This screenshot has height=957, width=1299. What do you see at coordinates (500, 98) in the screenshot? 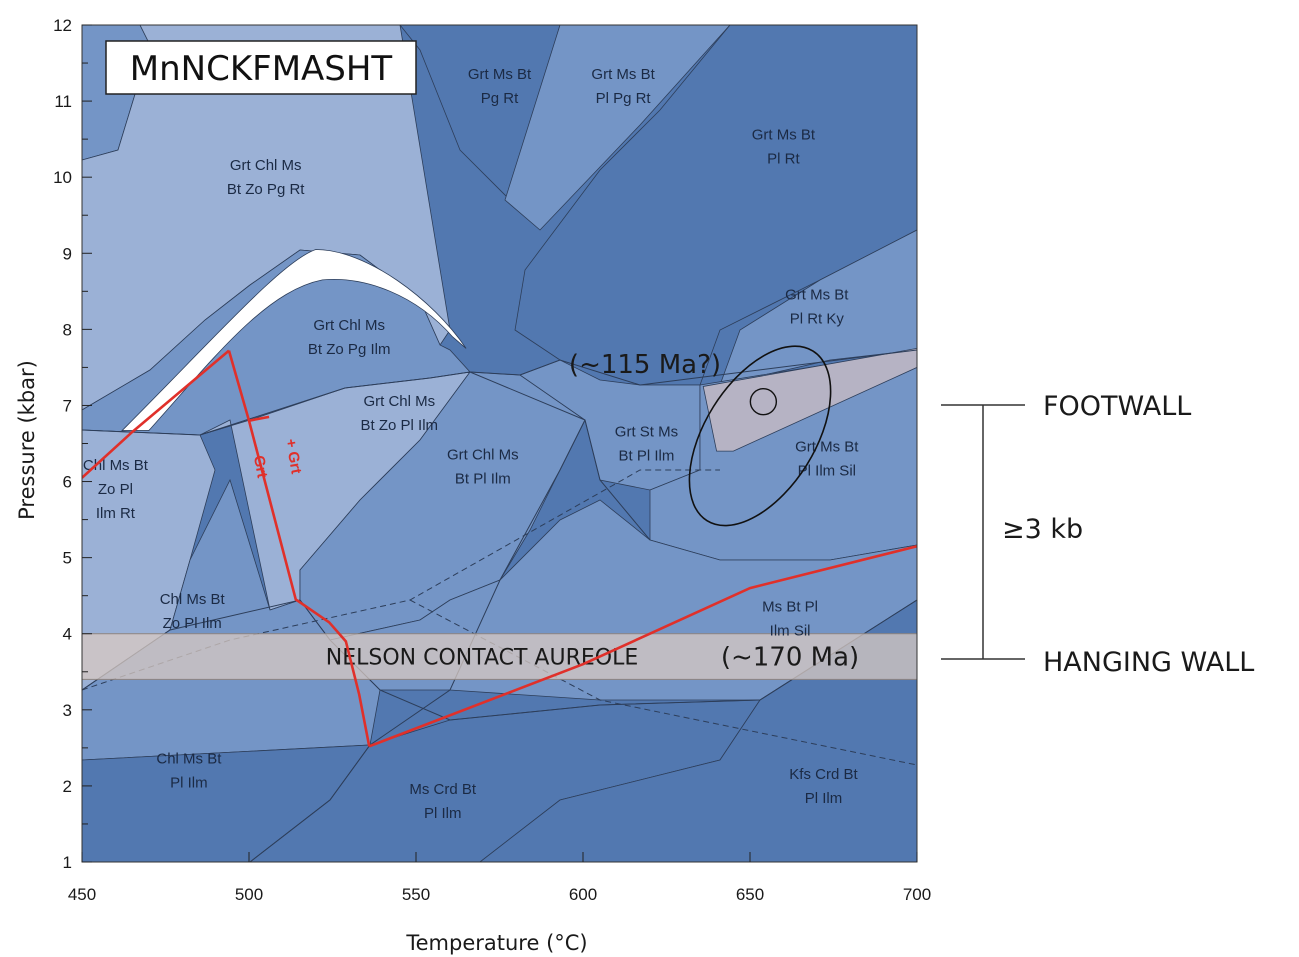
I see `field-label-1-line-2: Pg Rt` at bounding box center [500, 98].